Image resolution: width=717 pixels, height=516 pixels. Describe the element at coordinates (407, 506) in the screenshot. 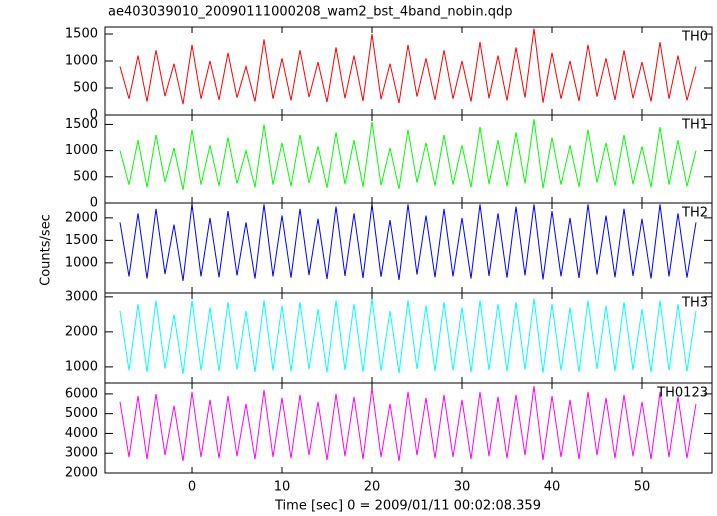

I see `x-axis-label: Time [sec] 0 = 2009/01/11 00:02:08.359` at that location.